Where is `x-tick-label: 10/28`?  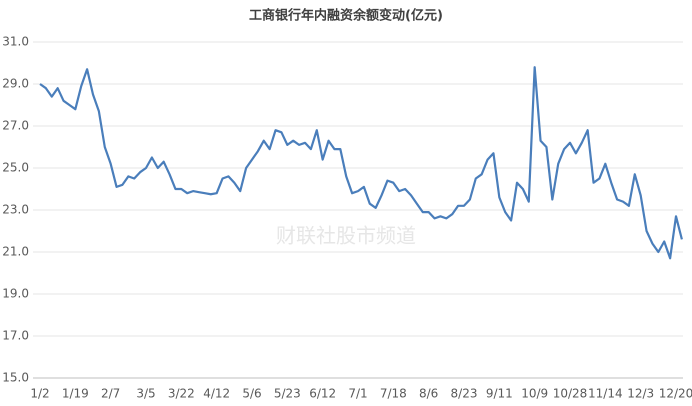
x-tick-label: 10/28 is located at coordinates (570, 394).